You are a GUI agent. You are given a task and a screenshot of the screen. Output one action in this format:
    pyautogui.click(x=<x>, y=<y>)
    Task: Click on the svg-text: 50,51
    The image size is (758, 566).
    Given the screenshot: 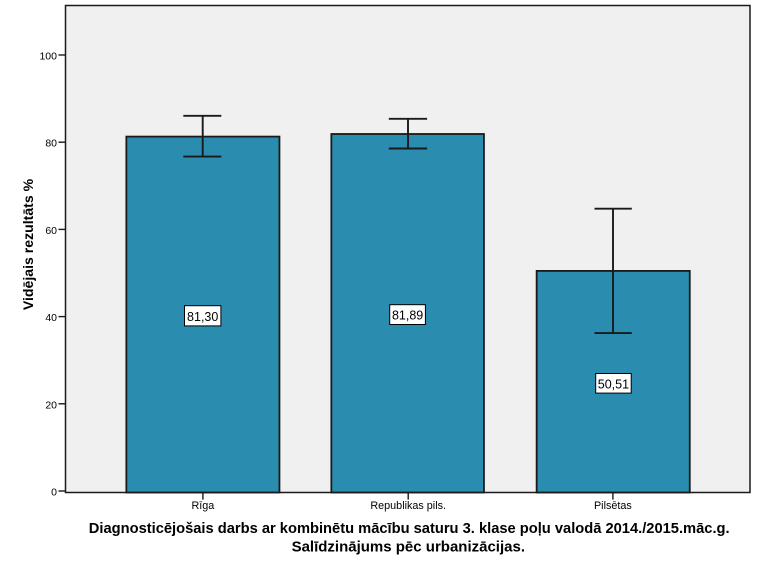 What is the action you would take?
    pyautogui.click(x=613, y=384)
    